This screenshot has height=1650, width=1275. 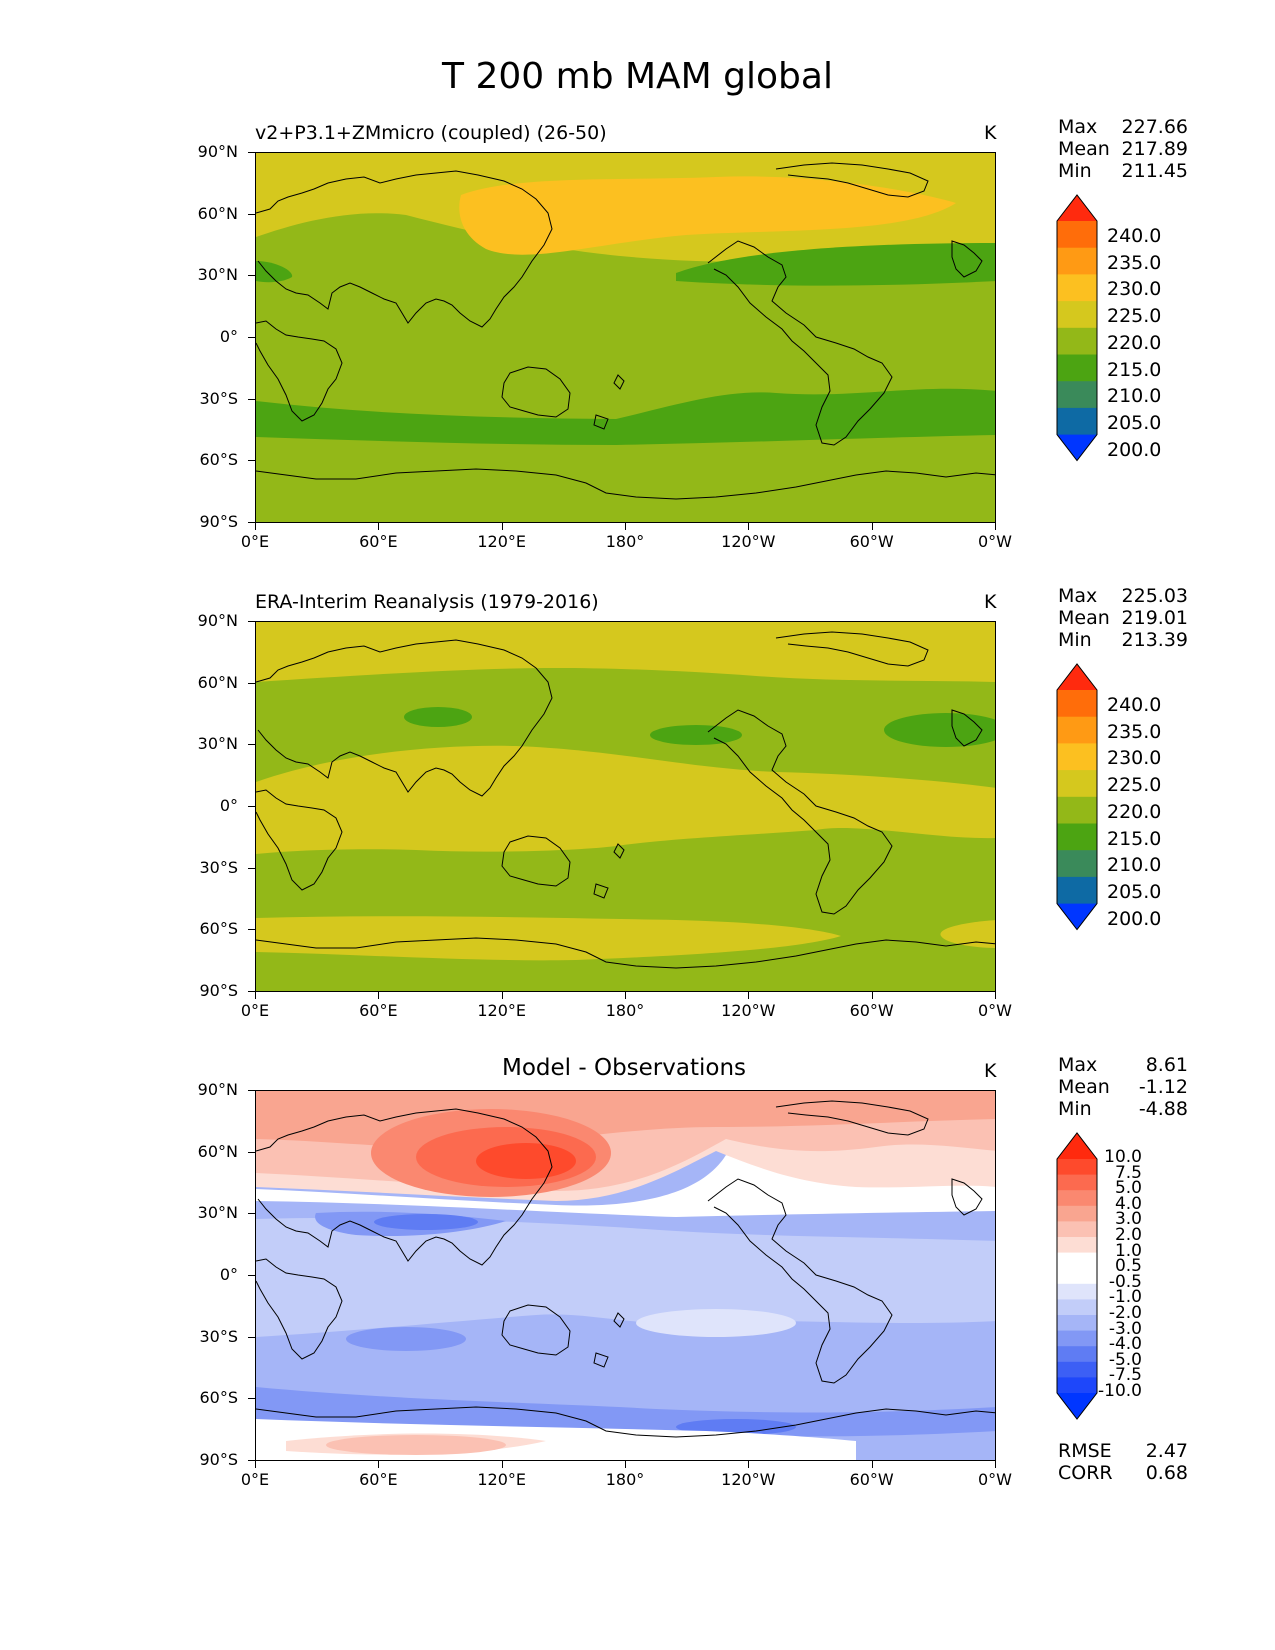 What do you see at coordinates (1077, 328) in the screenshot?
I see `colorbar-graphic` at bounding box center [1077, 328].